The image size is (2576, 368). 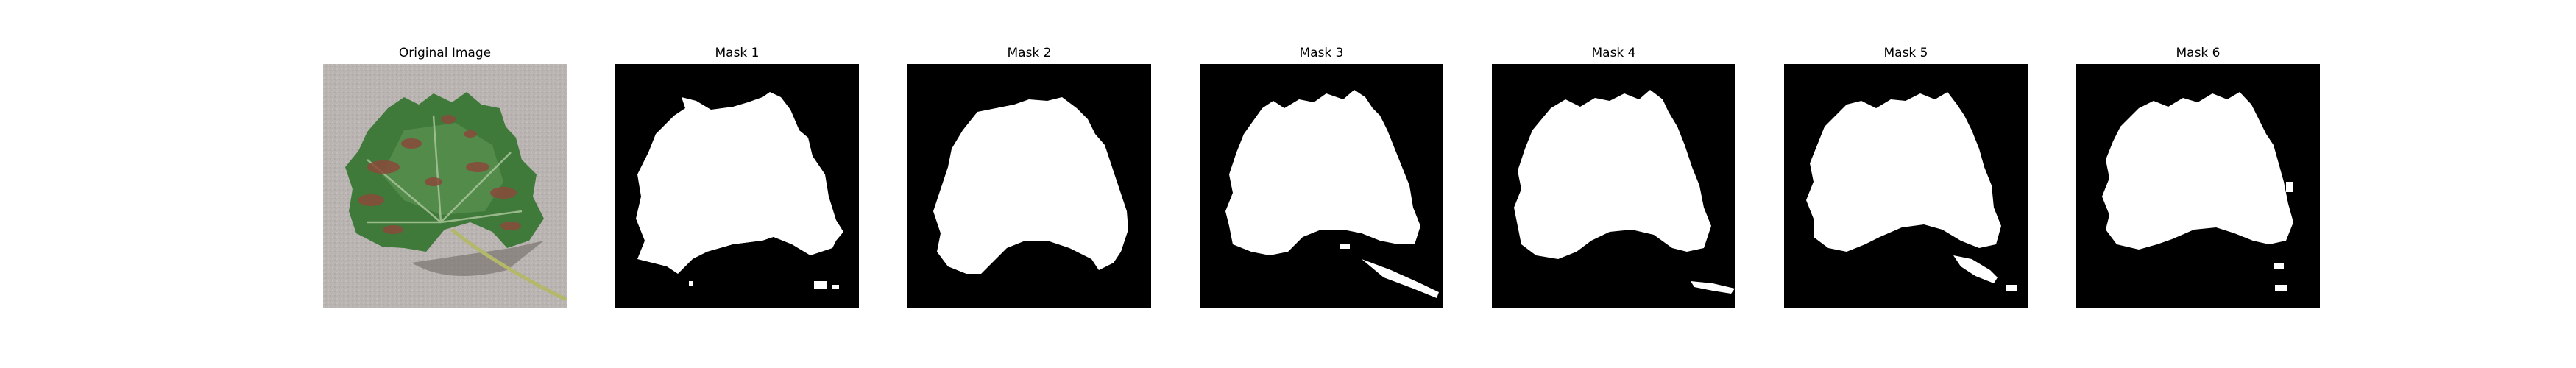 I want to click on panel-title: Mask 5, so click(x=1905, y=53).